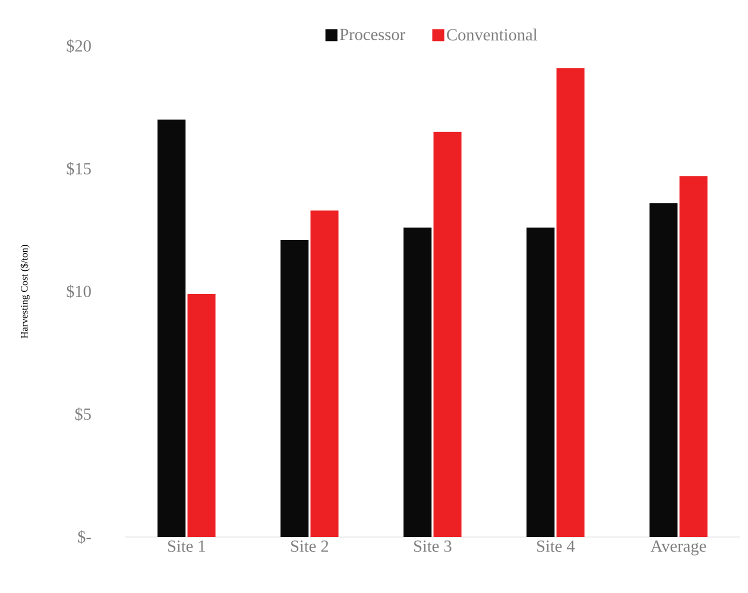  Describe the element at coordinates (309, 546) in the screenshot. I see `x-tick-label: Site 2` at that location.